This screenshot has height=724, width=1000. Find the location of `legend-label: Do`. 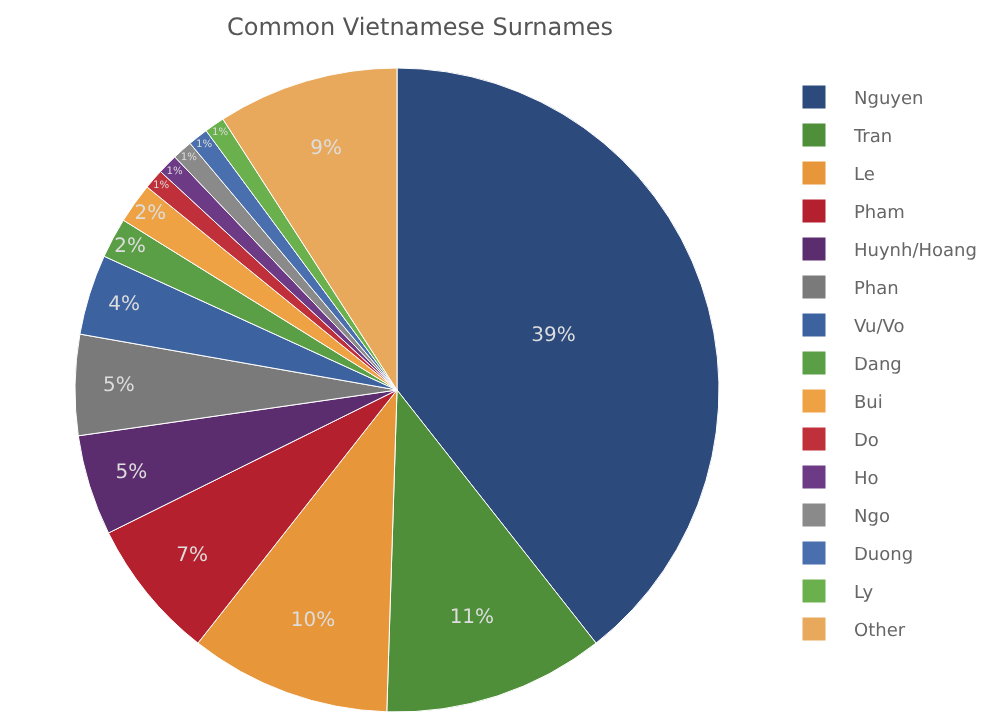

legend-label: Do is located at coordinates (867, 442).